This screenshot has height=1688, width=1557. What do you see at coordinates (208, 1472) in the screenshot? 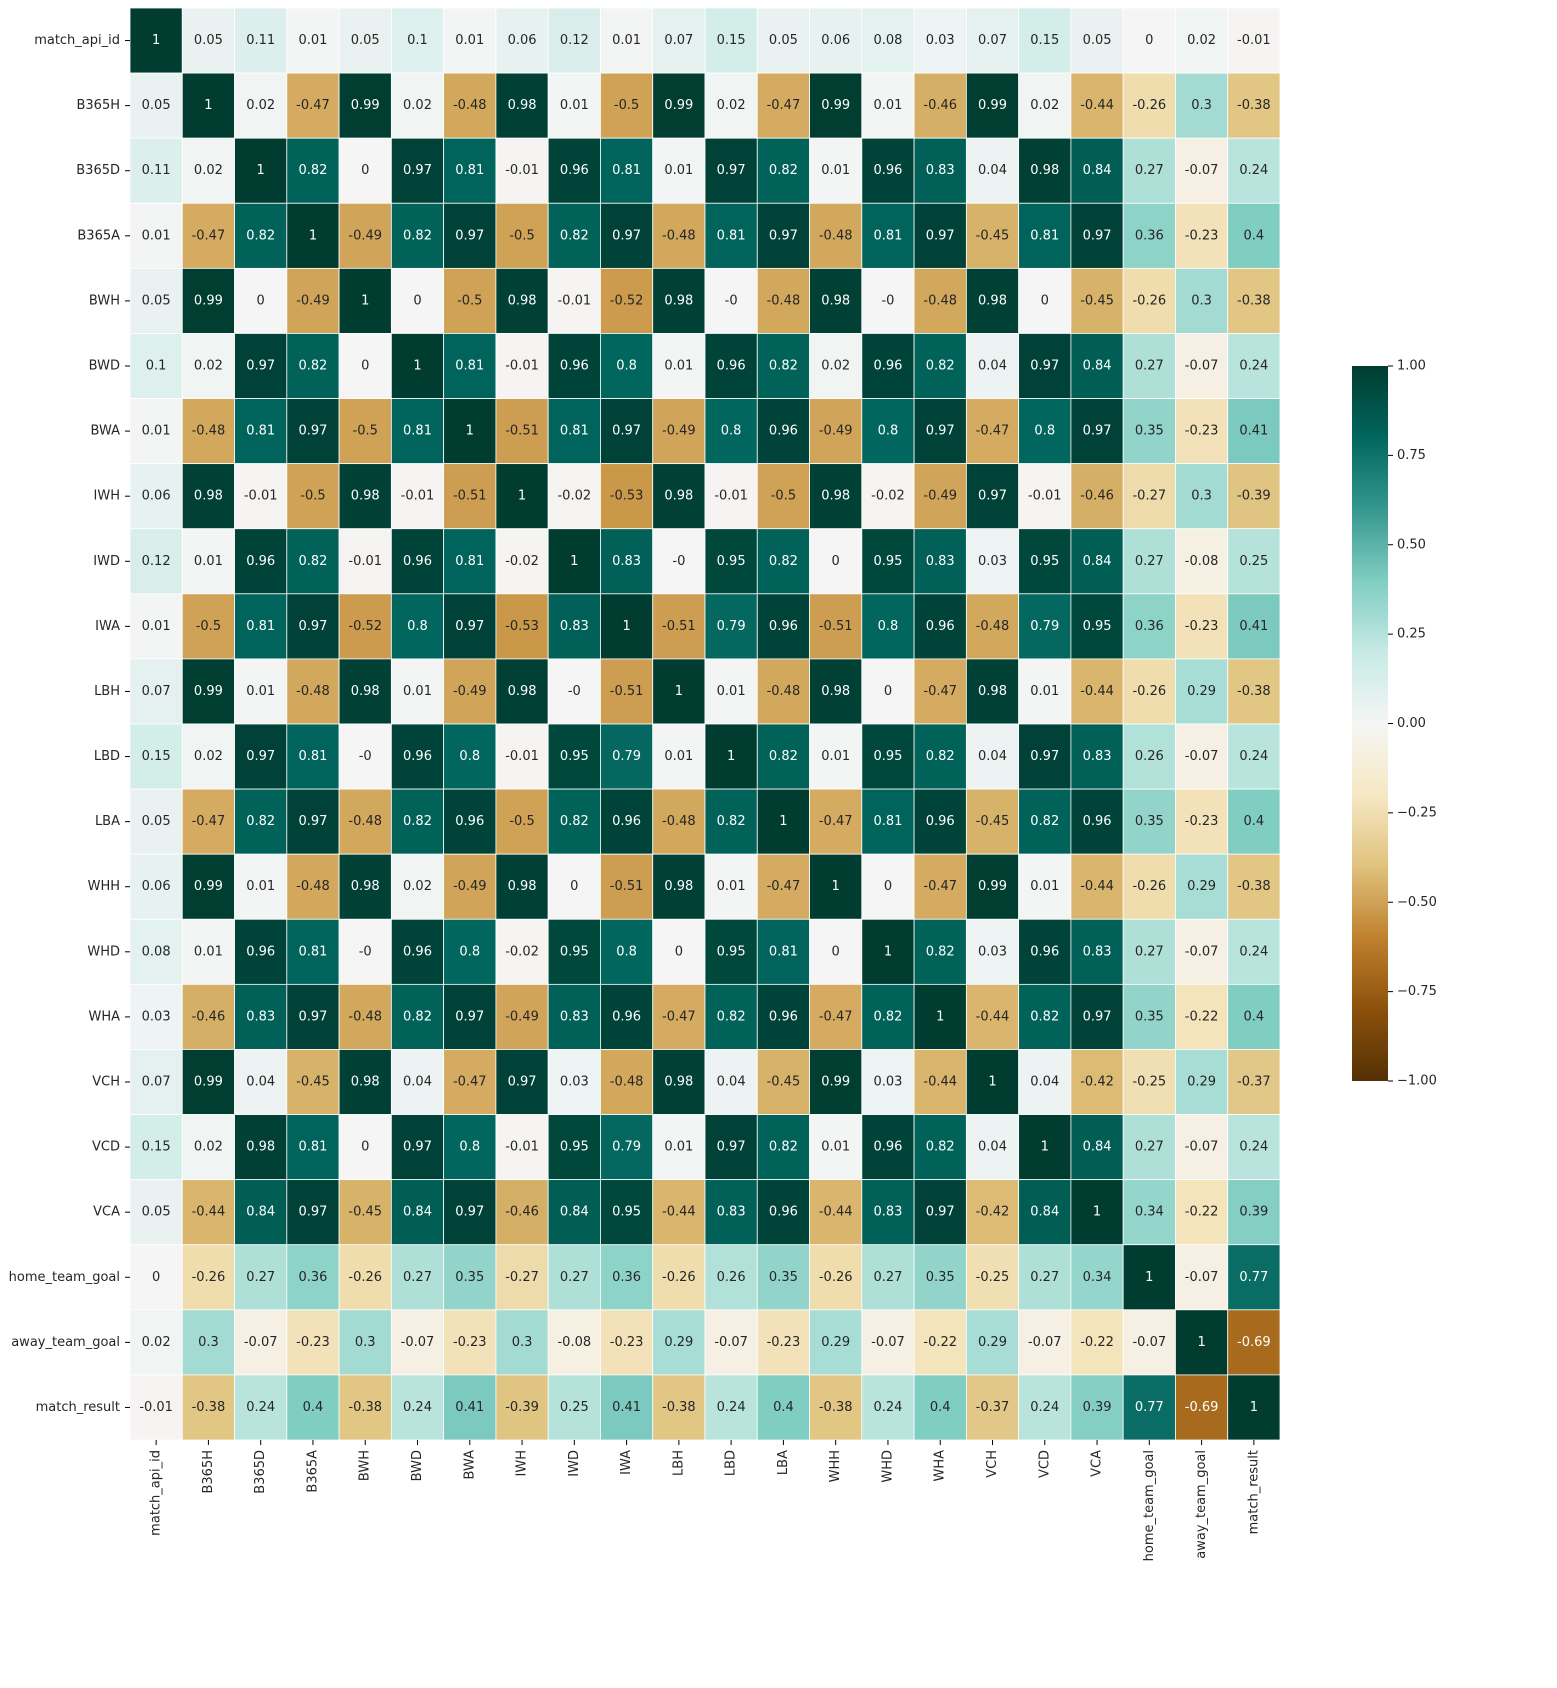
I see `x-tick-label: B365H` at bounding box center [208, 1472].